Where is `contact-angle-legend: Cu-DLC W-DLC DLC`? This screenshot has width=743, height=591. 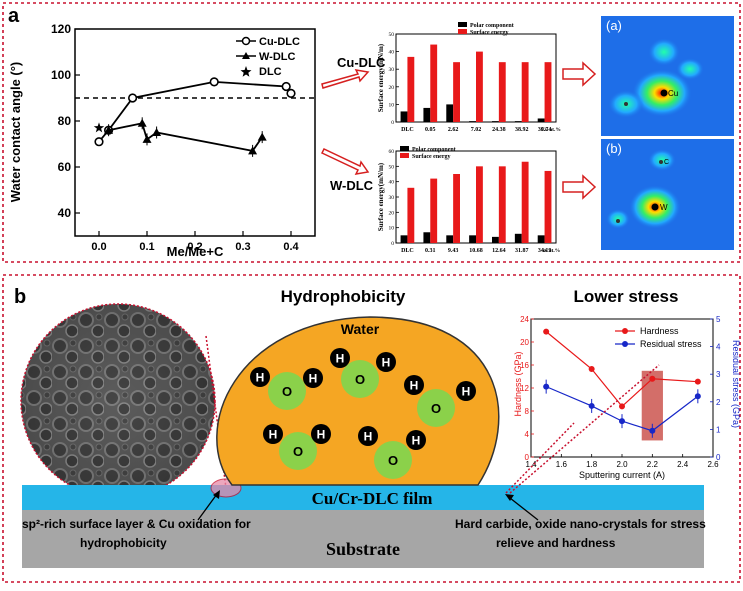 contact-angle-legend: Cu-DLC W-DLC DLC is located at coordinates (268, 57).